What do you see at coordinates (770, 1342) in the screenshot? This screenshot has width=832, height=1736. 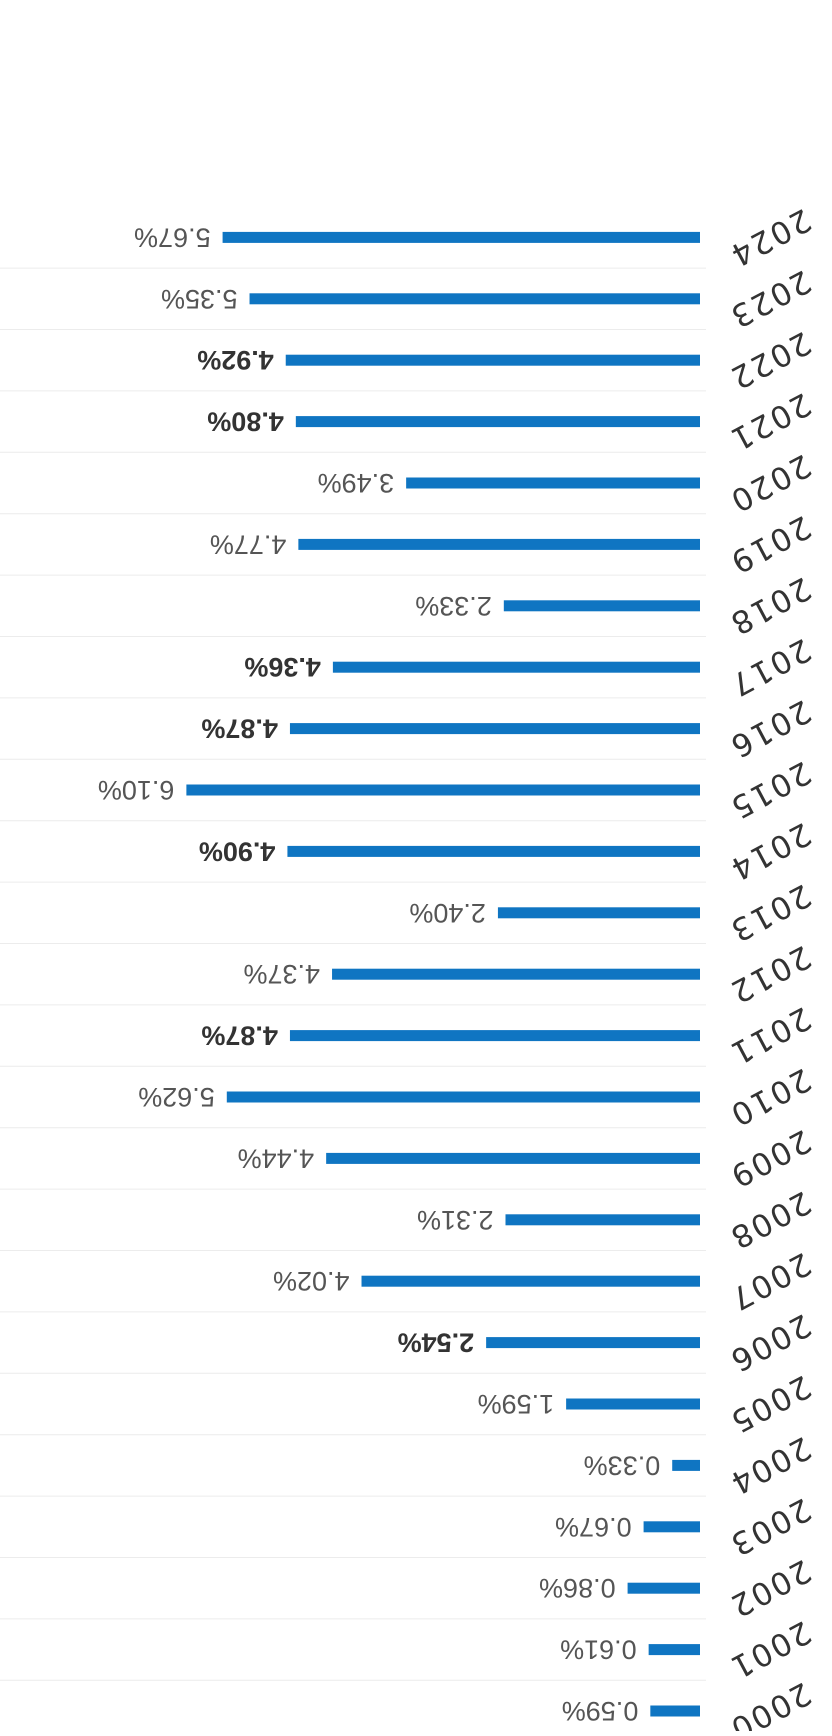 I see `tick-label-2006: 2006` at bounding box center [770, 1342].